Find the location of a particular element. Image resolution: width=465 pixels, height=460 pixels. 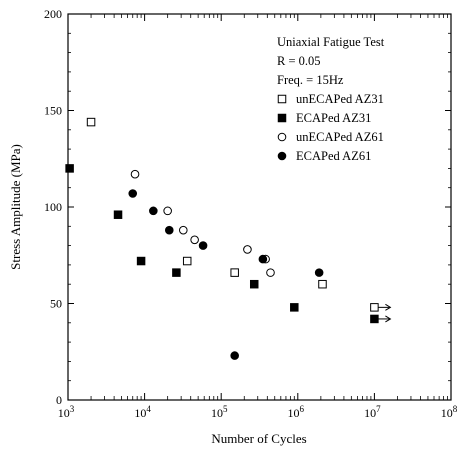

x-tick-label: 10⁸ is located at coordinates (449, 412).